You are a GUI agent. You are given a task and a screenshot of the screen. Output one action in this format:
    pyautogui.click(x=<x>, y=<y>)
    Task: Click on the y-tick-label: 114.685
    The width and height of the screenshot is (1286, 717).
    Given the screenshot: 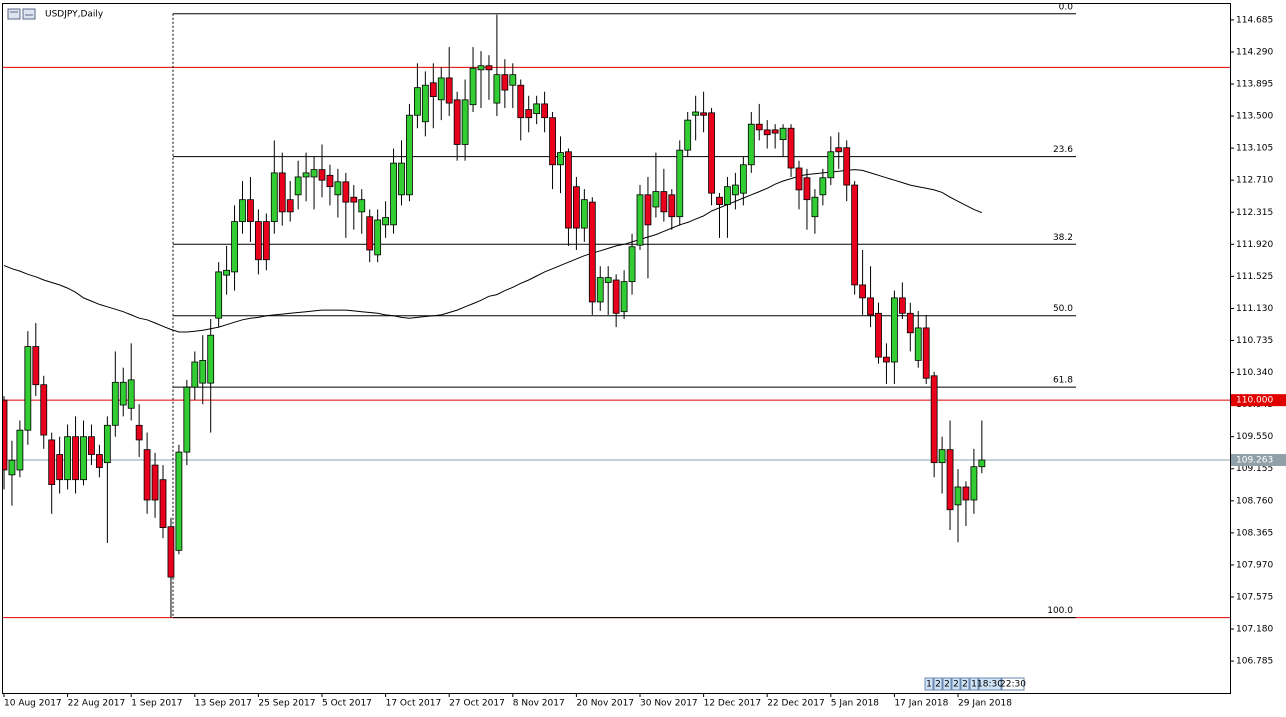 What is the action you would take?
    pyautogui.click(x=1254, y=20)
    